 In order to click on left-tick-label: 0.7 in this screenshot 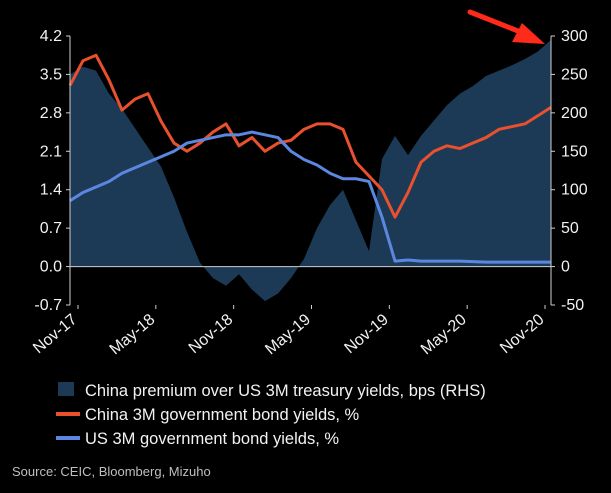, I will do `click(51, 228)`.